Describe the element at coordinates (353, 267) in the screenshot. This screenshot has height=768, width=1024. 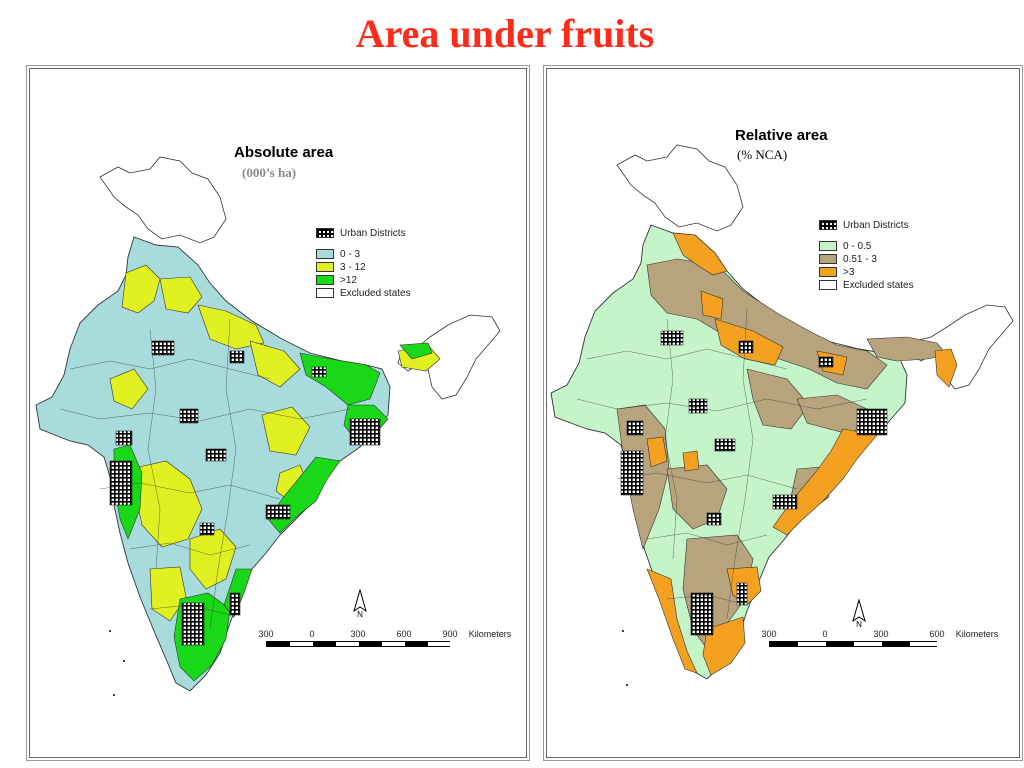
I see `legend-label: 3 - 12` at that location.